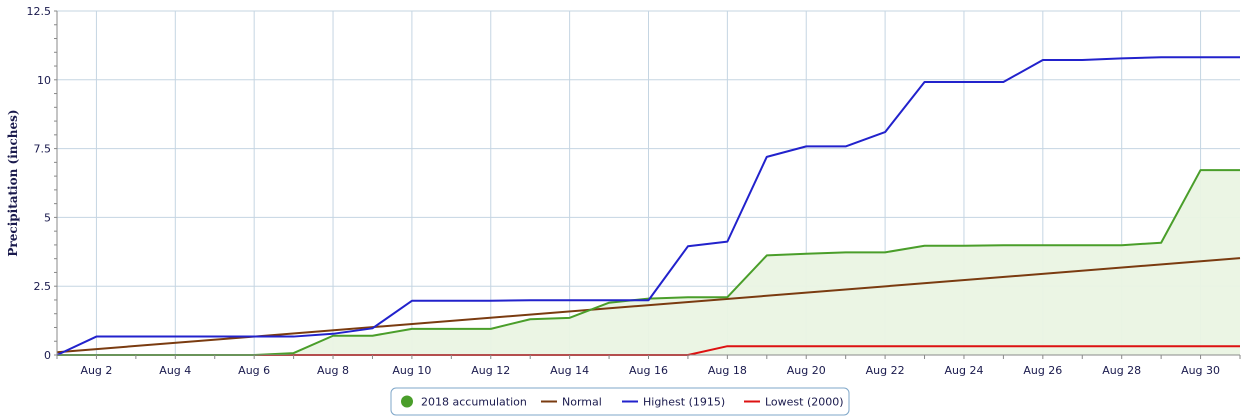  I want to click on legend-item: Highest (1915), so click(673, 402).